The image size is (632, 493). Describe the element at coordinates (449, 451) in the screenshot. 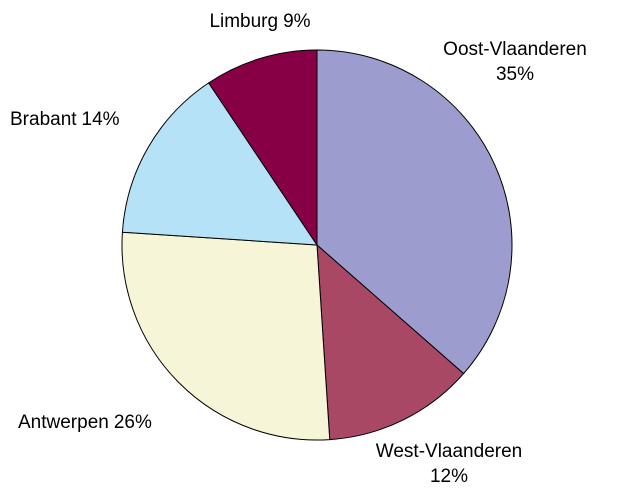

I see `slice-label: West-Vlaanderen` at that location.